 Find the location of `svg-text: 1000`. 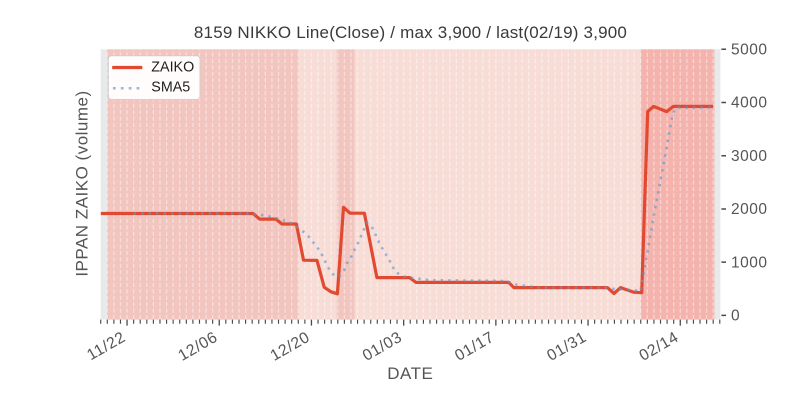

svg-text: 1000 is located at coordinates (749, 262).